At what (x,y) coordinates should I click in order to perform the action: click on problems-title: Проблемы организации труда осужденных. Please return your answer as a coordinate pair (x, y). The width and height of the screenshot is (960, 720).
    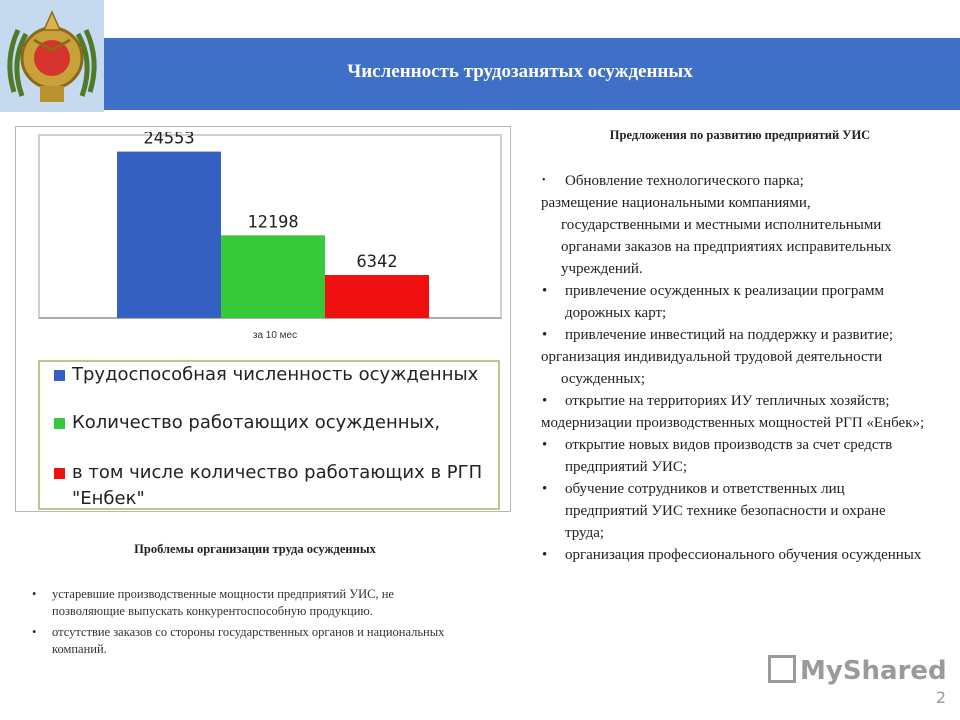
    Looking at the image, I should click on (255, 549).